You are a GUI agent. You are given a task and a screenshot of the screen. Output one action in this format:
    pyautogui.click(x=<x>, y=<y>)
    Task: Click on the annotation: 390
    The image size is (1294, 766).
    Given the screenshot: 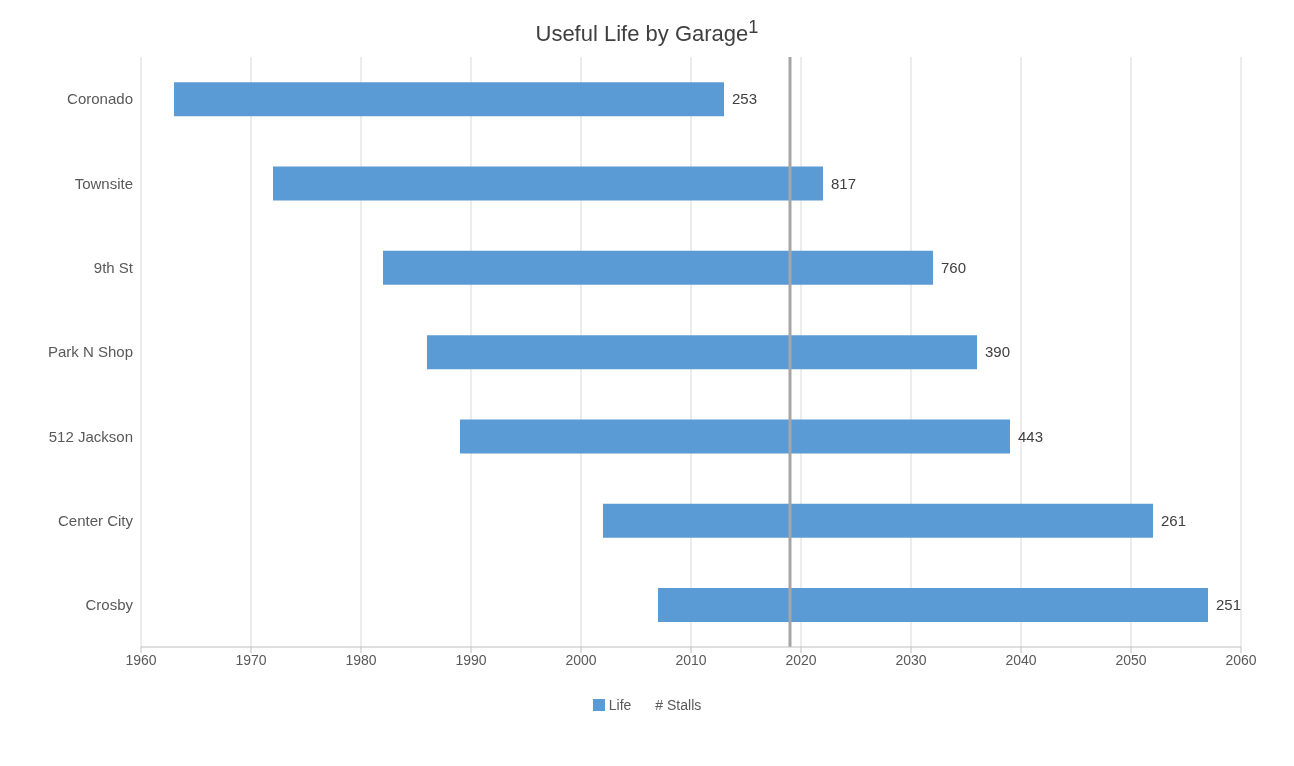 What is the action you would take?
    pyautogui.click(x=998, y=352)
    